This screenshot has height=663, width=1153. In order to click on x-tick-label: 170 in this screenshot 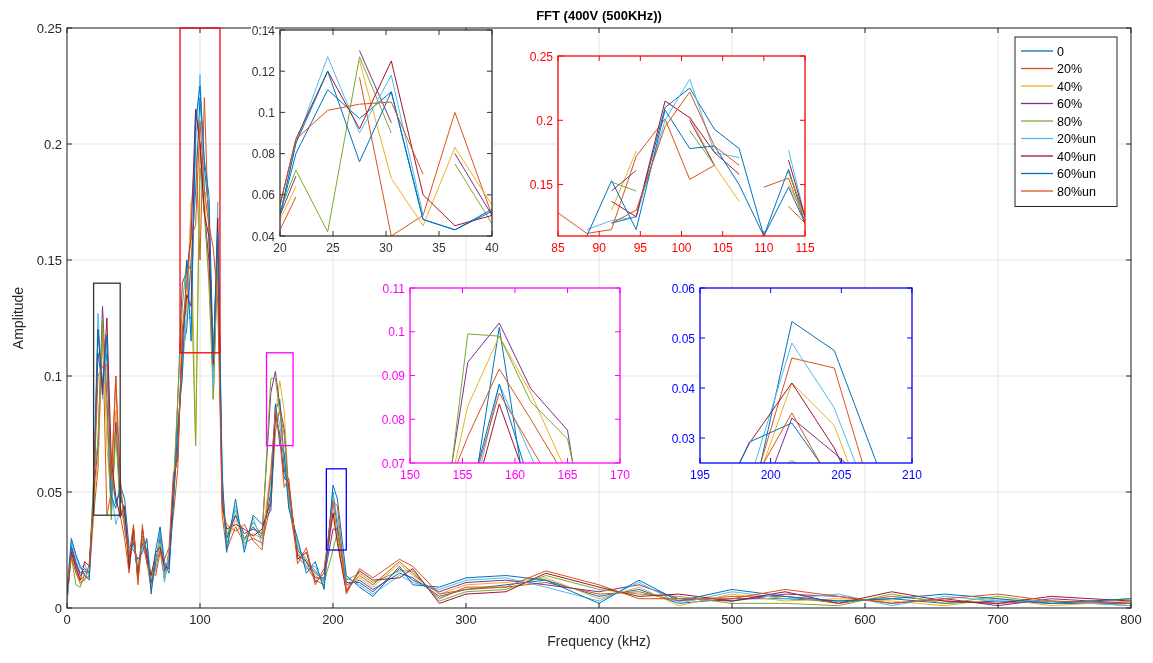, I will do `click(620, 475)`.